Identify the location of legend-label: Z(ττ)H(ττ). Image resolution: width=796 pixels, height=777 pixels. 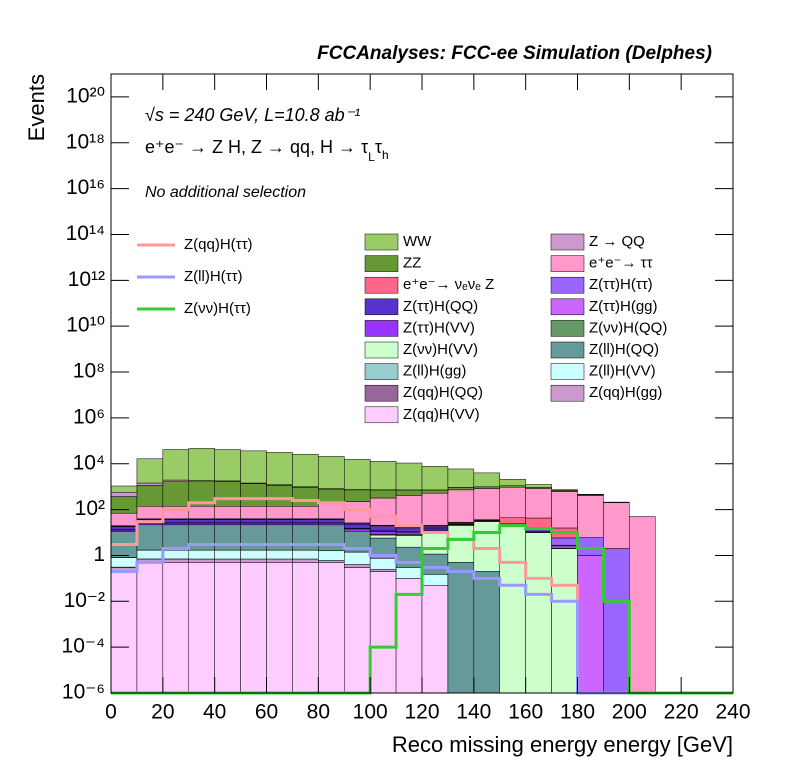
(621, 284).